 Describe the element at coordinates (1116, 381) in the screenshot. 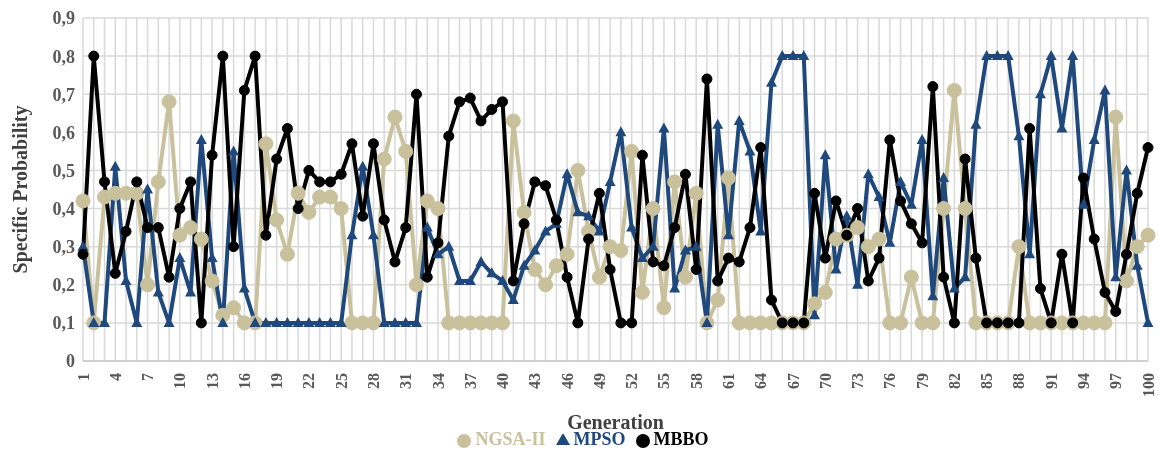

I see `x-tick-label: 97` at that location.